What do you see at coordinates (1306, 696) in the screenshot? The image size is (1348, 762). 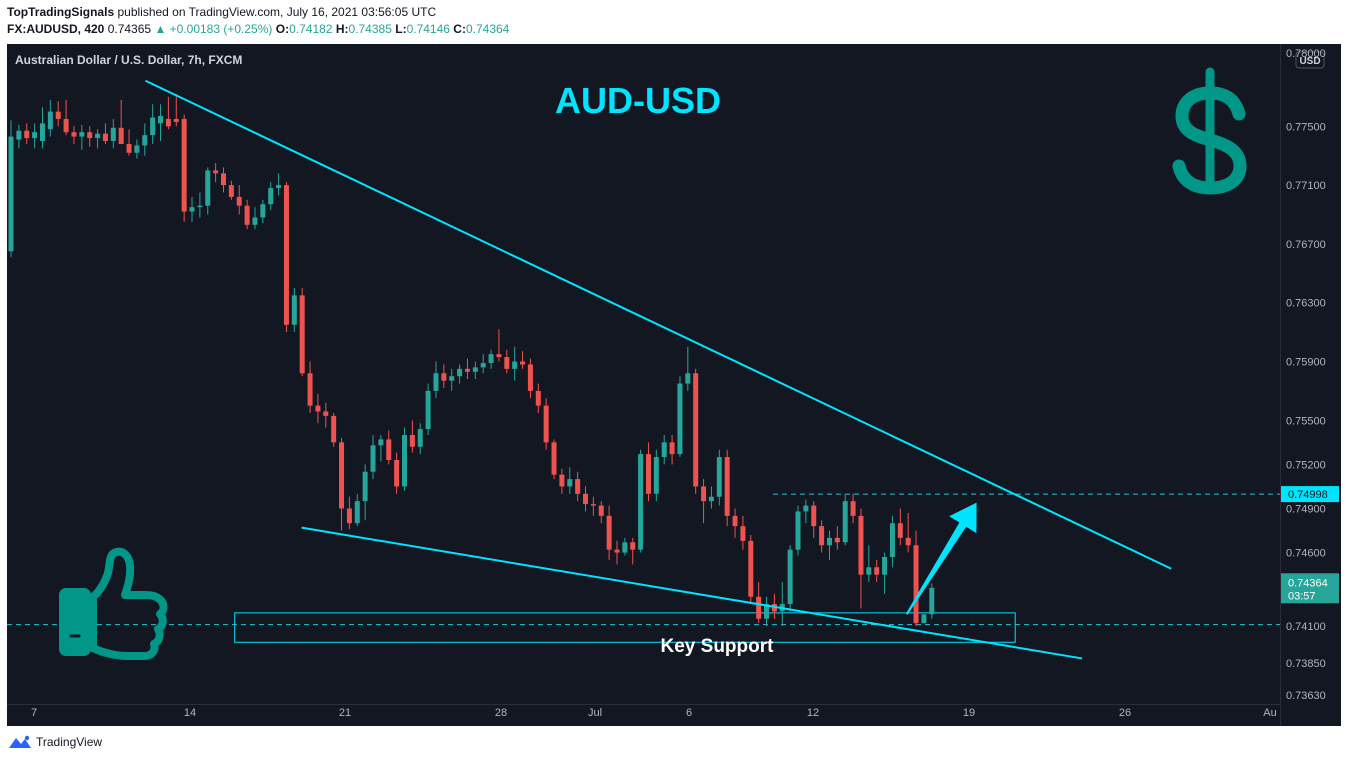 I see `price-tick-label: 0.73630` at bounding box center [1306, 696].